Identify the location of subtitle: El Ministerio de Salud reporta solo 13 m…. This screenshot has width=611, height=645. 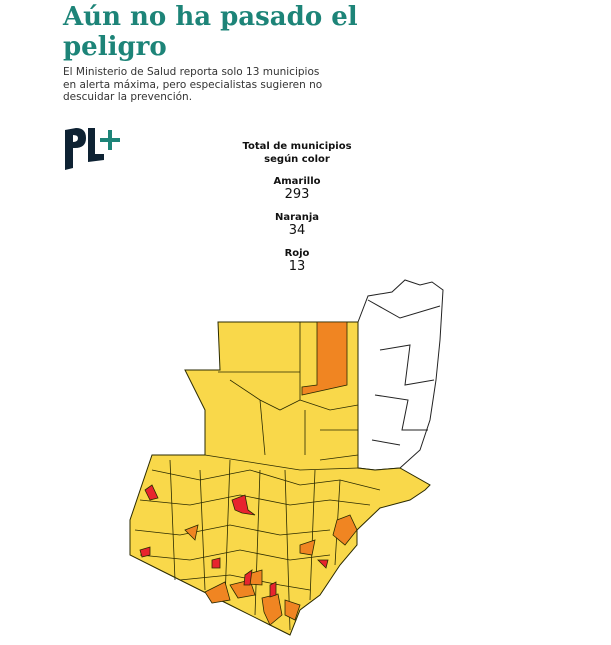
(193, 84).